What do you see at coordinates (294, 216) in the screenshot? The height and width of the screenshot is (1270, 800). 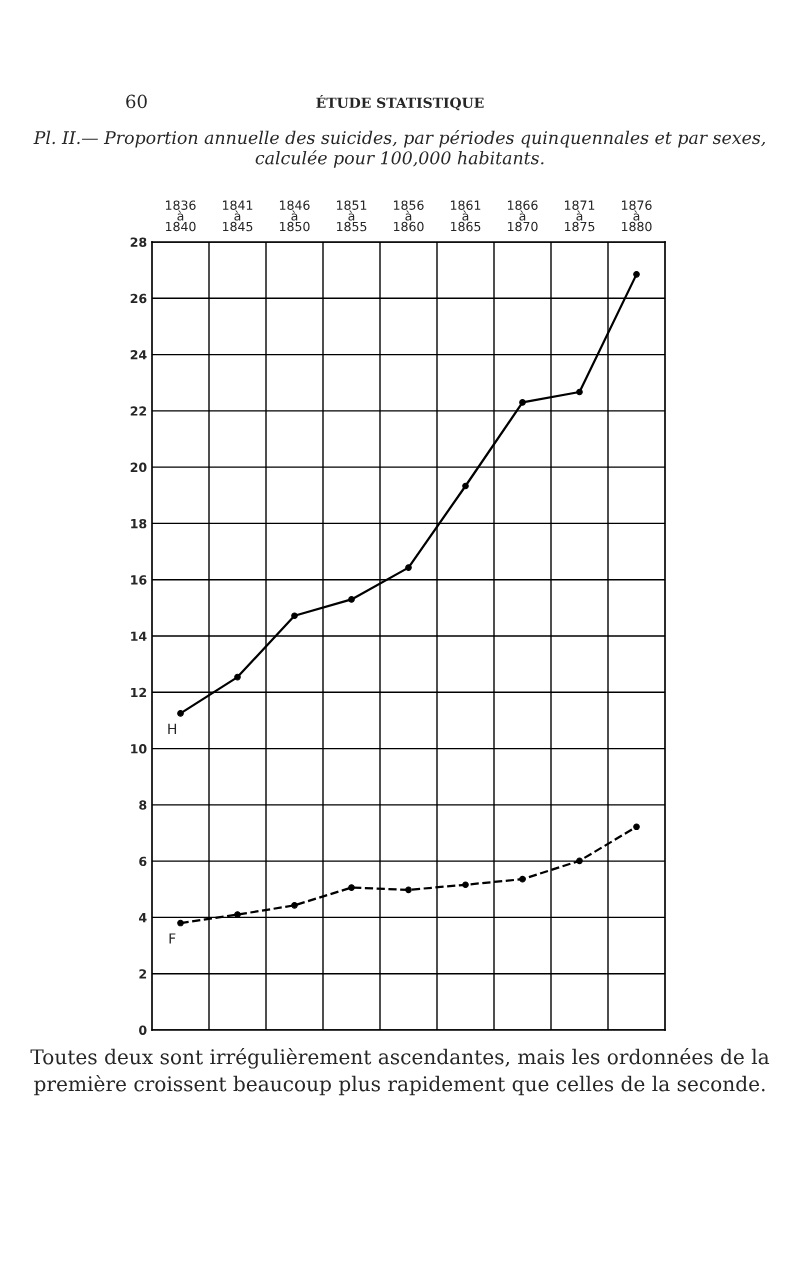 I see `x-tick-label: 1846 à 1850` at bounding box center [294, 216].